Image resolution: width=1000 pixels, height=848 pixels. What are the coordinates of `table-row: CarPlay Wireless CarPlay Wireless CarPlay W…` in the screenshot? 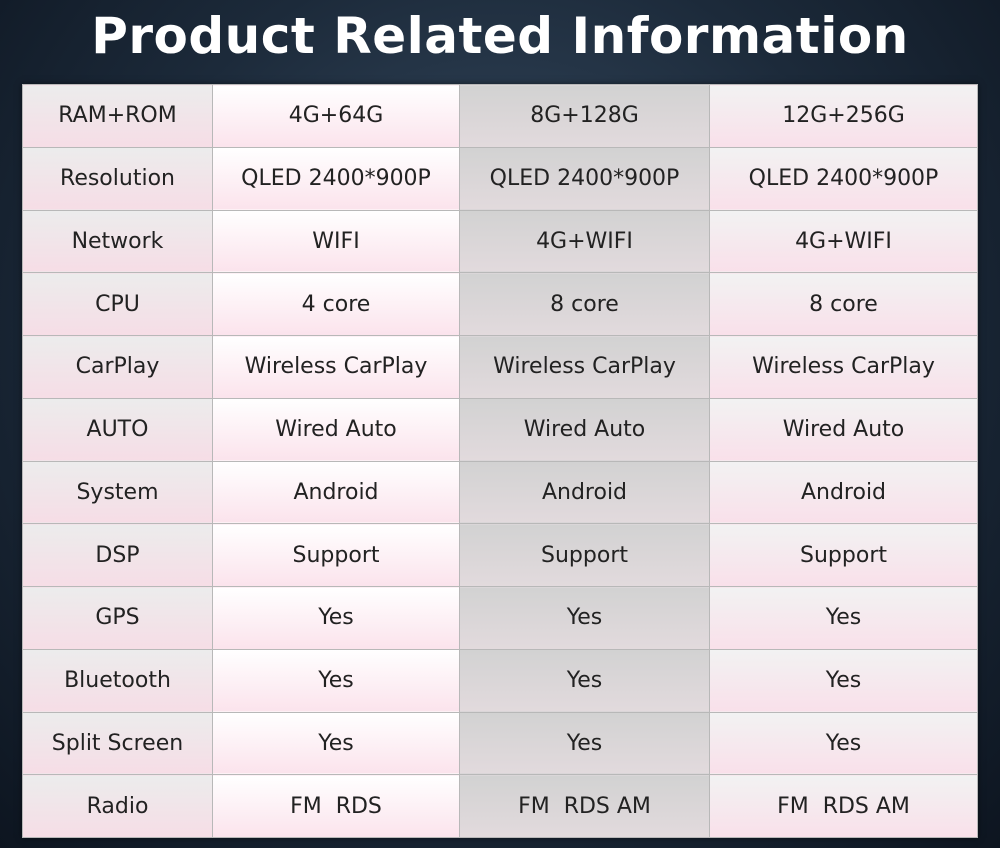 It's located at (500, 367).